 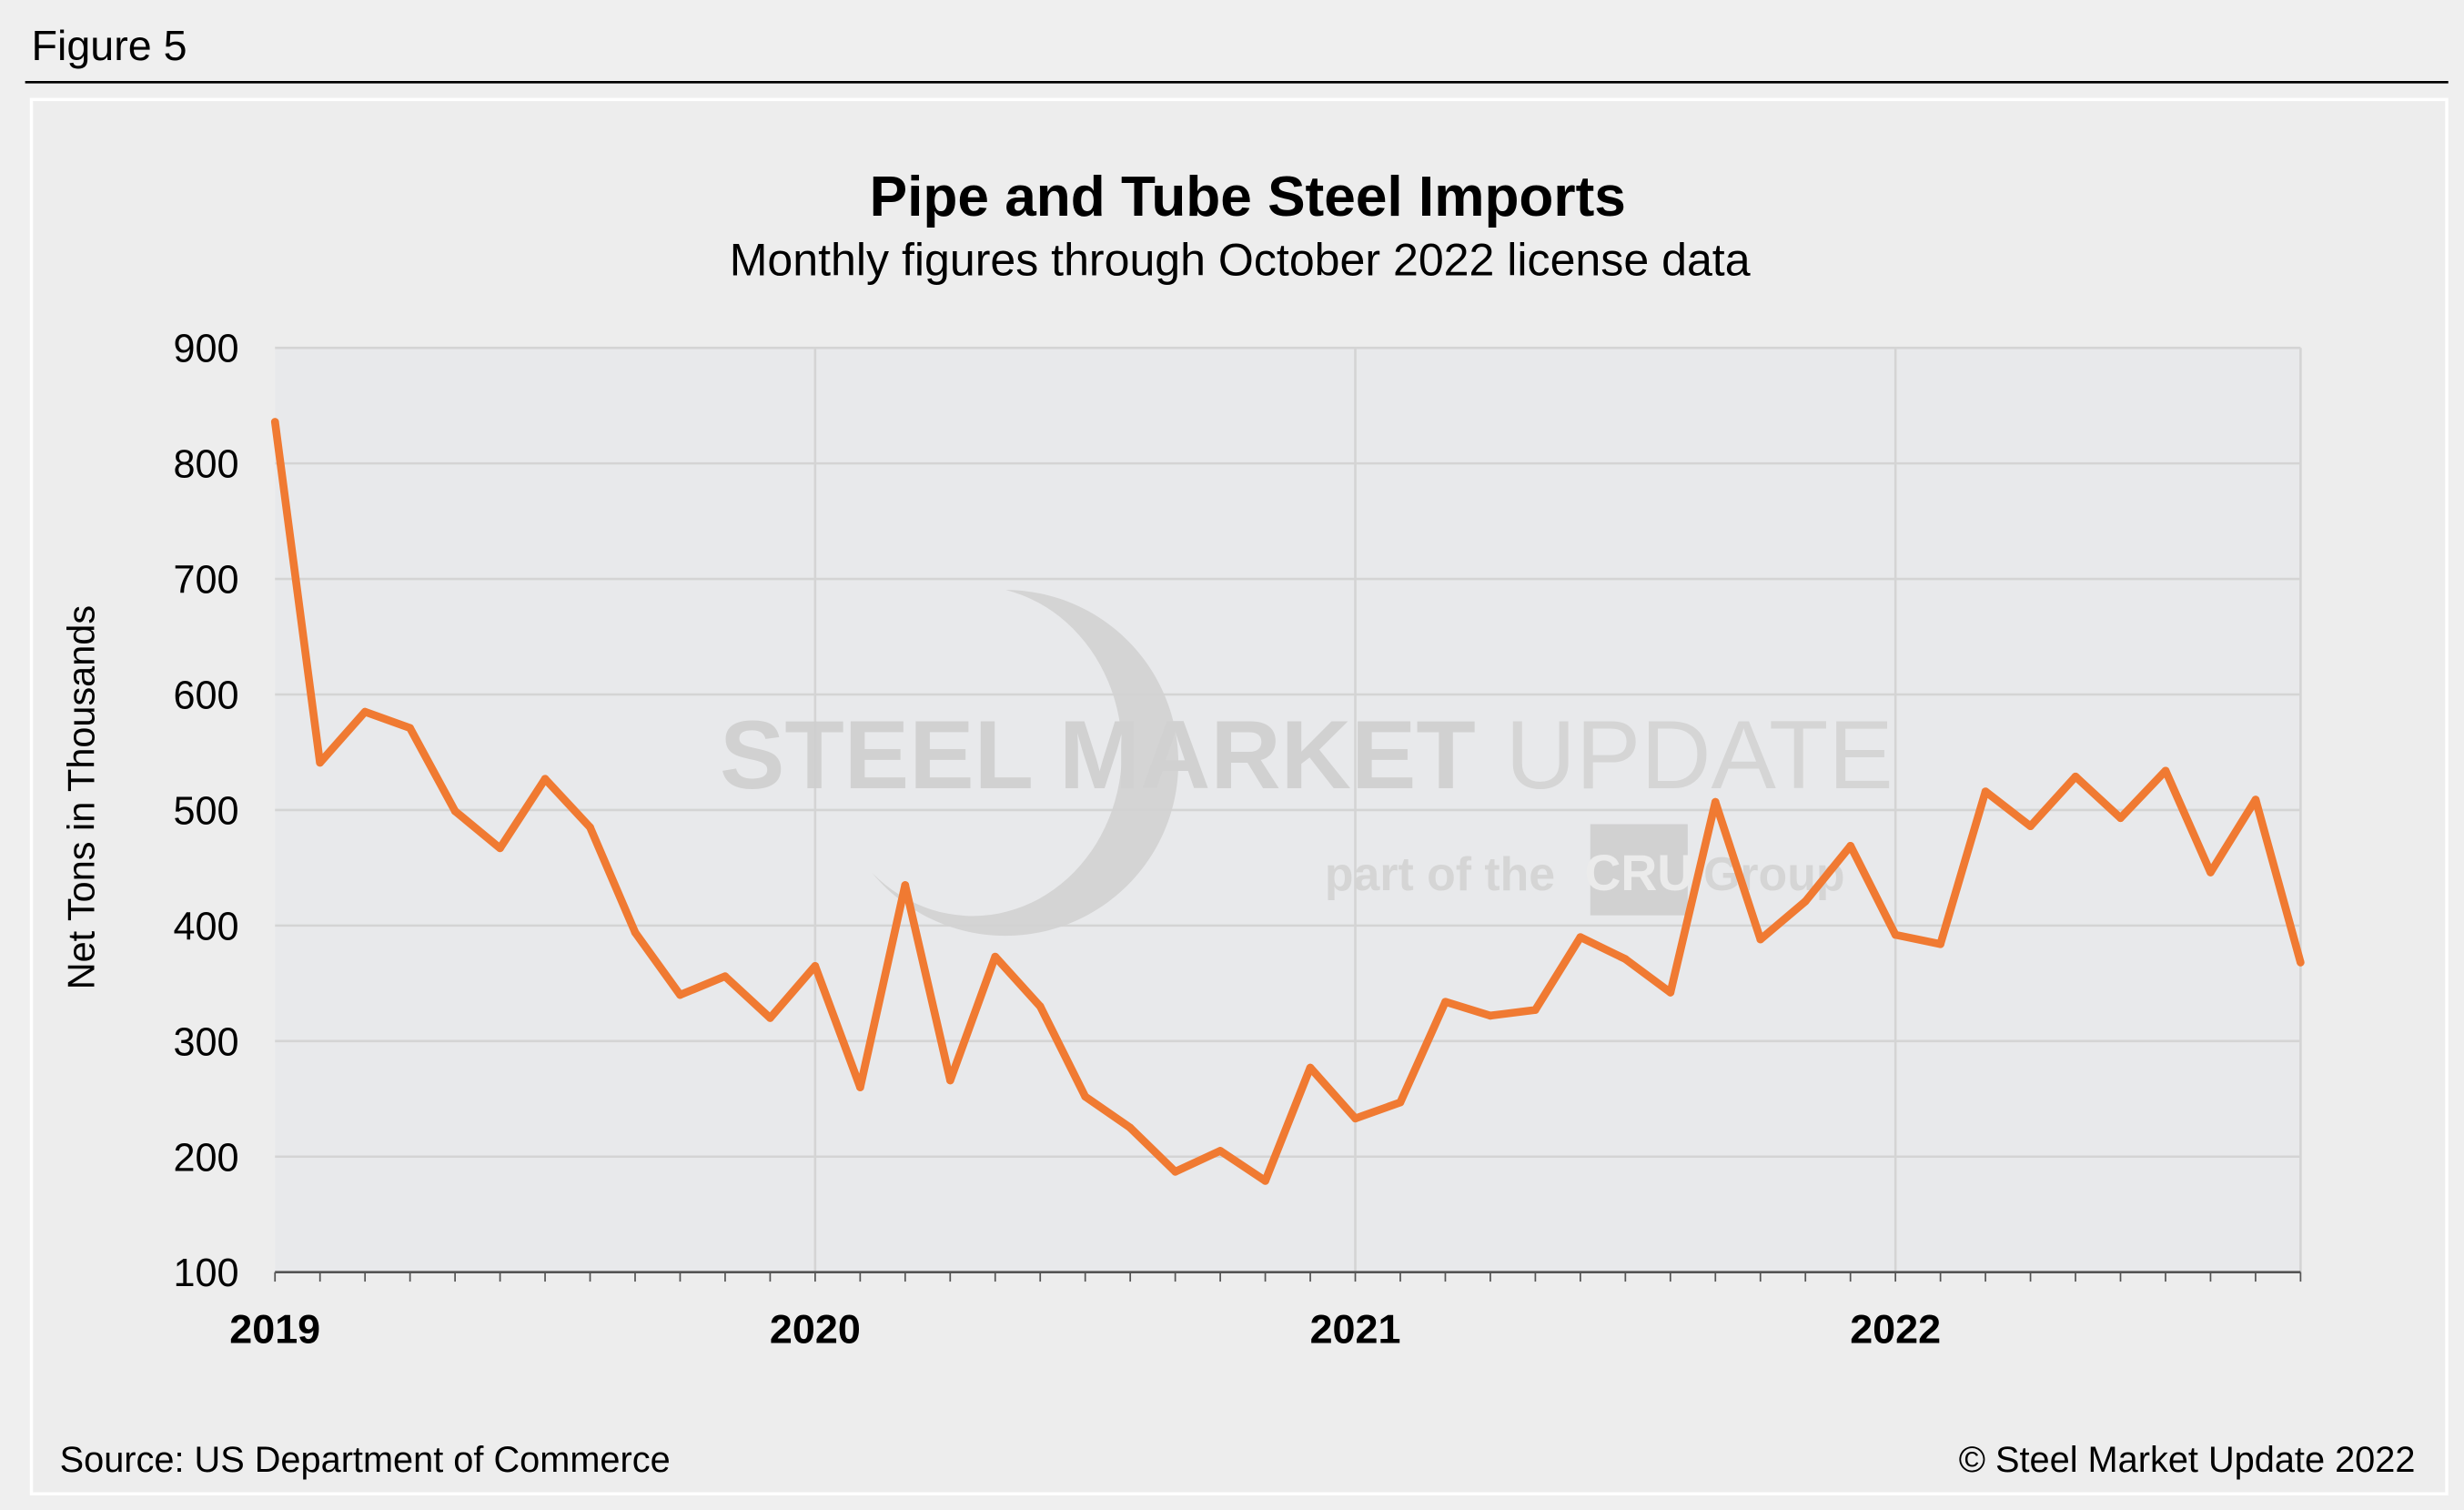 What do you see at coordinates (205, 696) in the screenshot?
I see `y-tick-label: 600` at bounding box center [205, 696].